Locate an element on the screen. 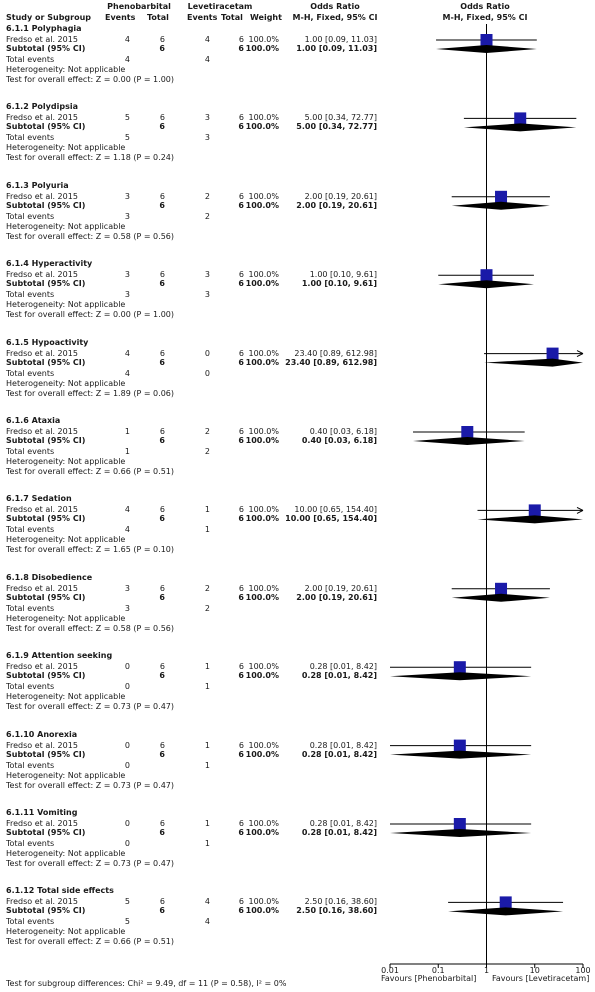 This screenshot has height=992, width=595. weight-header: Weight is located at coordinates (266, 17).